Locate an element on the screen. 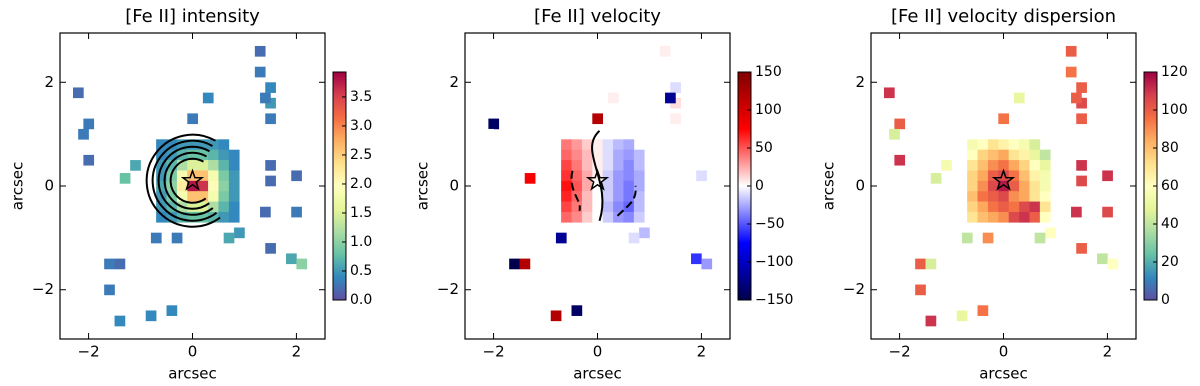  colorbar-tick-label: 0.5 is located at coordinates (361, 271).